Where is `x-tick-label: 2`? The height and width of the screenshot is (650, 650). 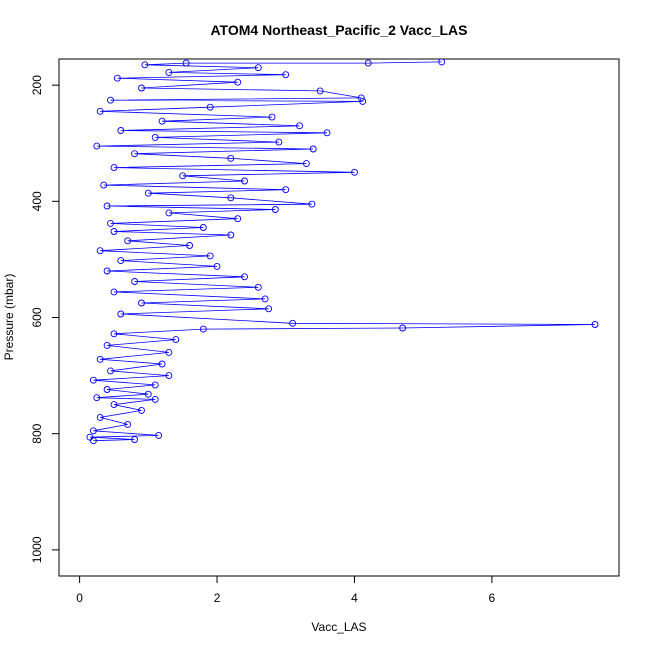 x-tick-label: 2 is located at coordinates (217, 598).